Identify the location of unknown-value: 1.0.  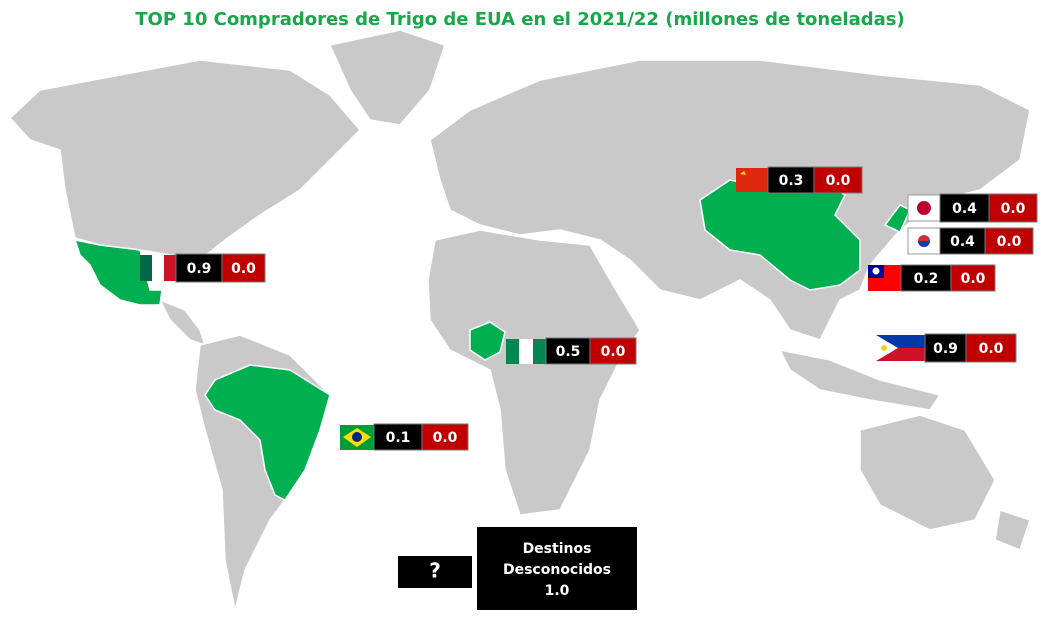
(557, 591).